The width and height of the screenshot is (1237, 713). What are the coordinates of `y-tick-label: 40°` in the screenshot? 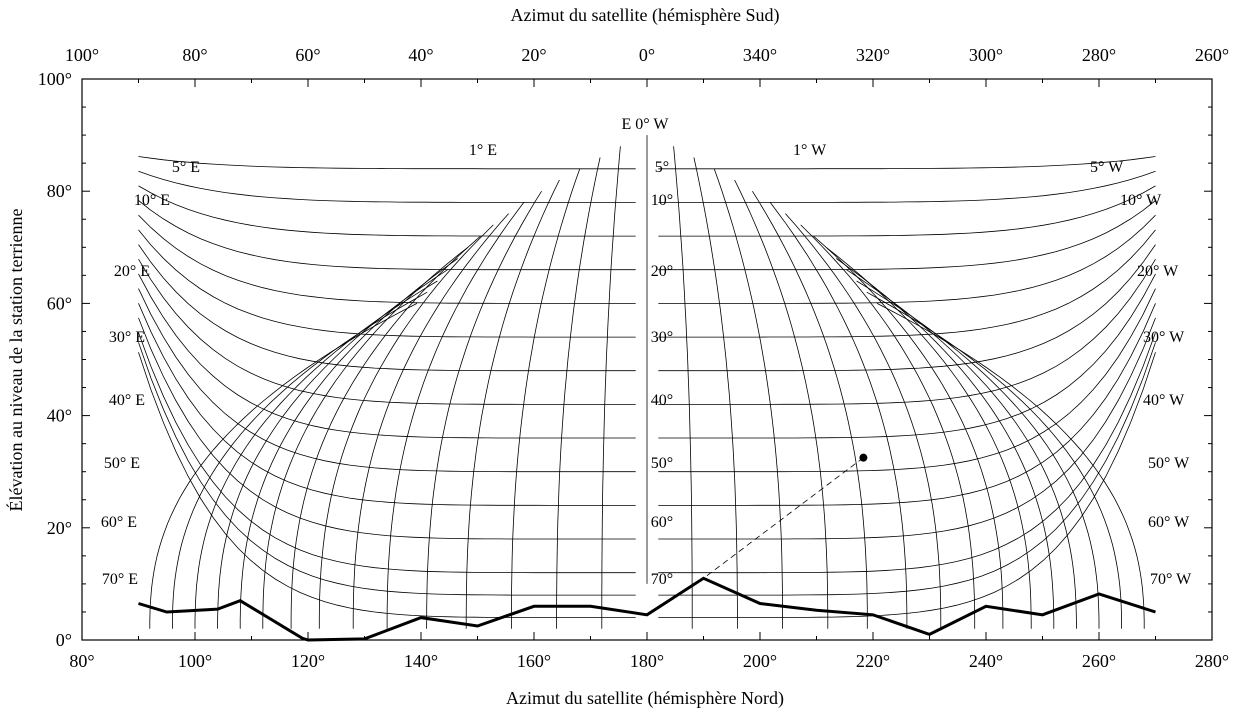 It's located at (59, 416).